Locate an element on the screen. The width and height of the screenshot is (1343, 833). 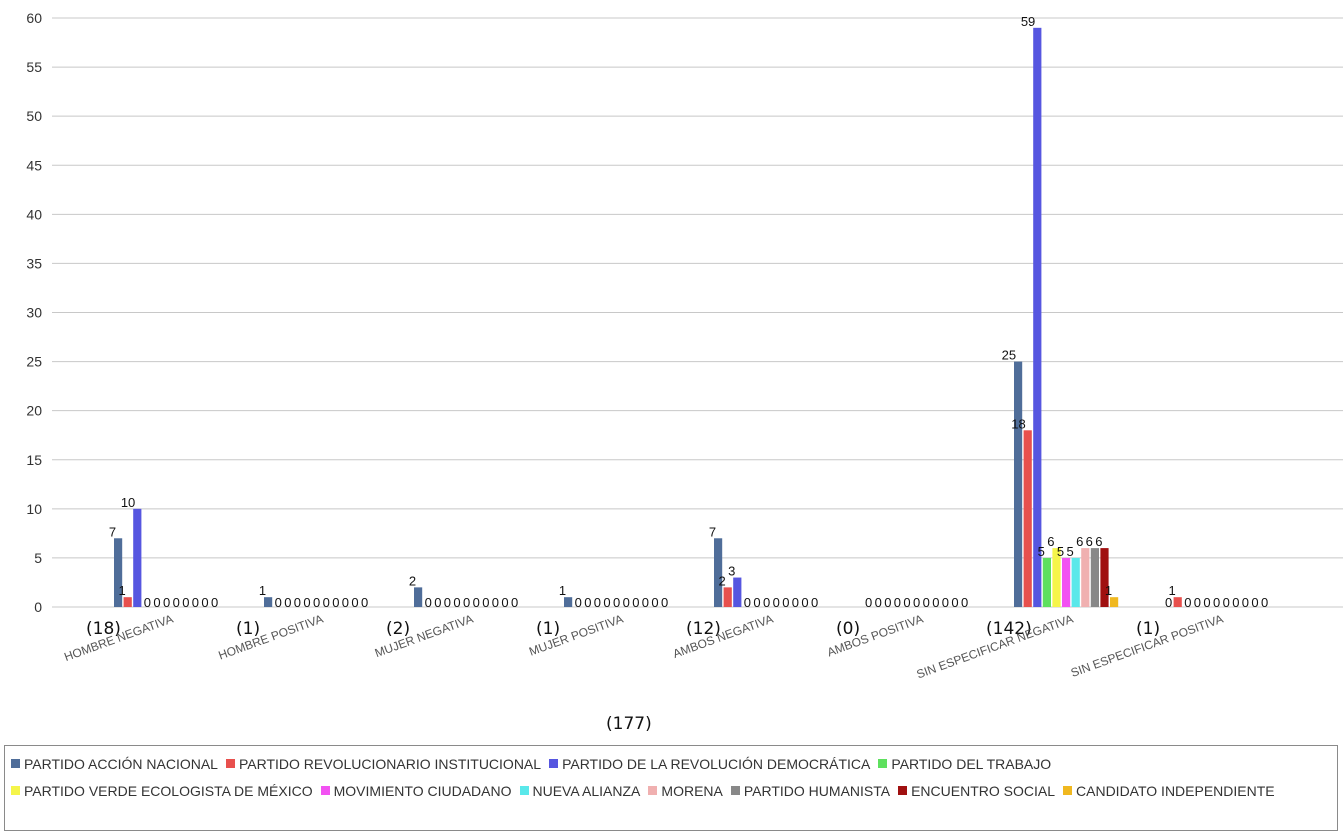
legend-label: ENCUENTRO SOCIAL is located at coordinates (983, 790).